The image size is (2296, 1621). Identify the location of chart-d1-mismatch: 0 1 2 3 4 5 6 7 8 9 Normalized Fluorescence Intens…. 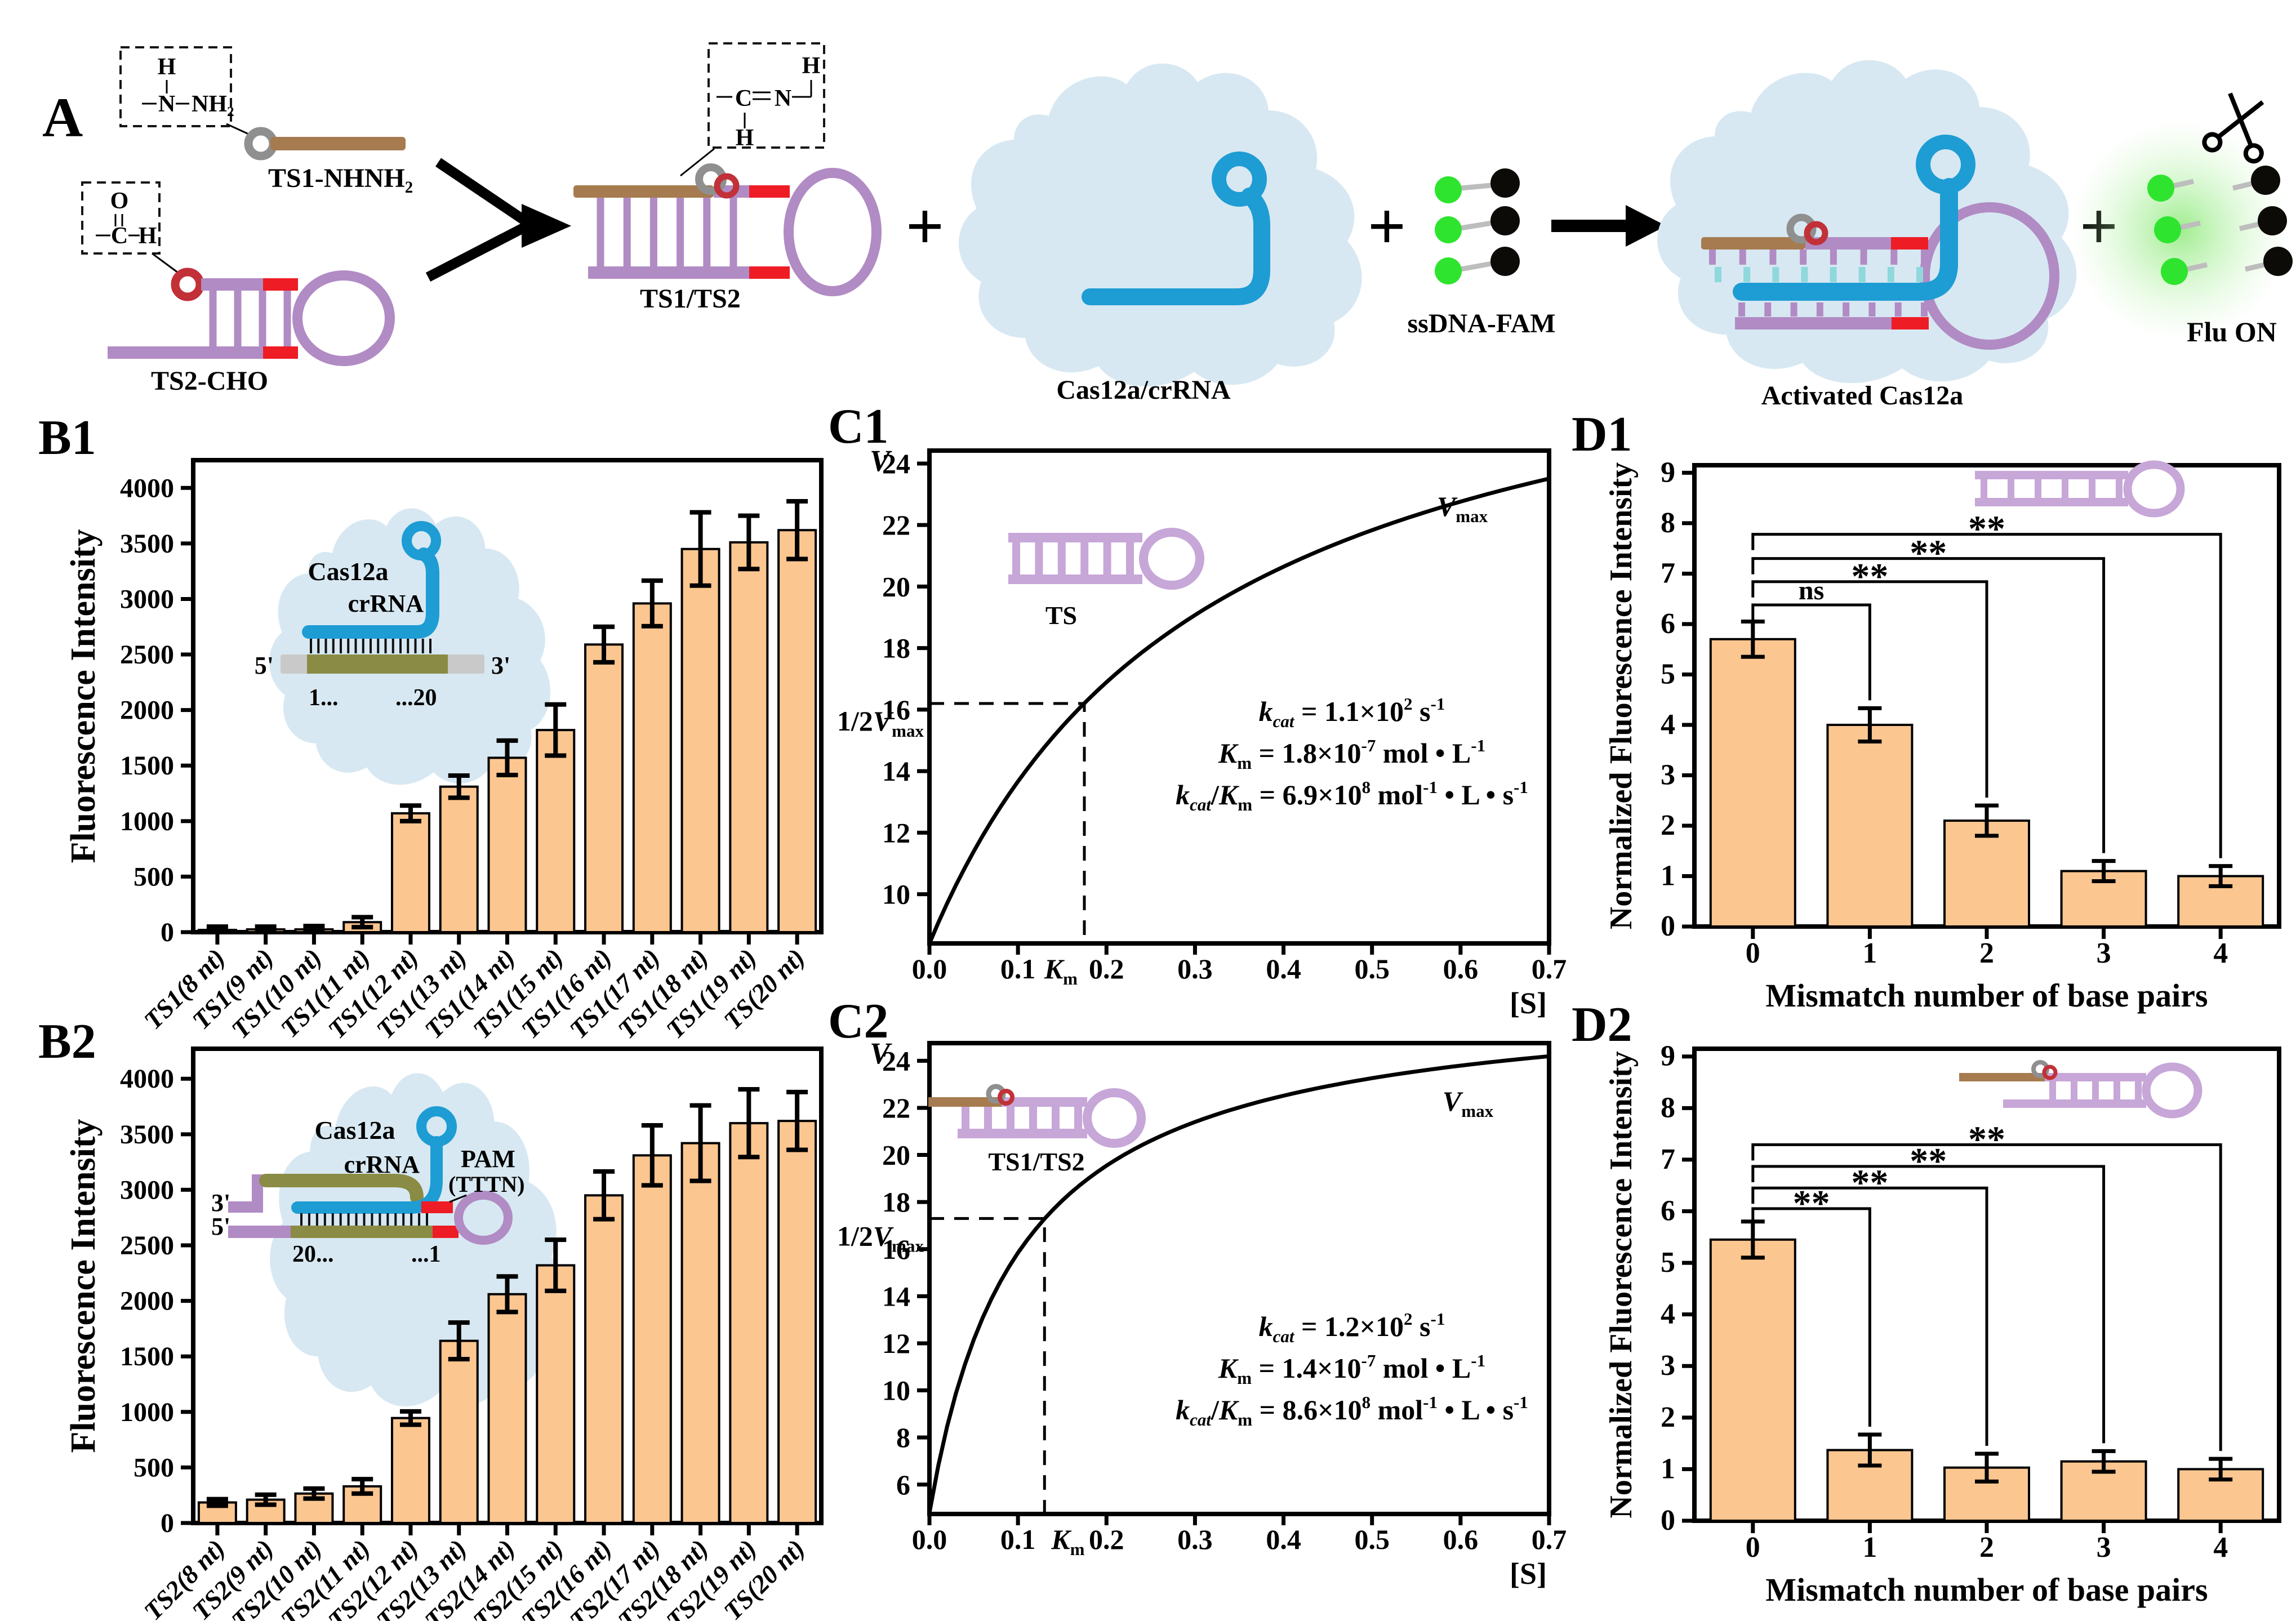
(1942, 735).